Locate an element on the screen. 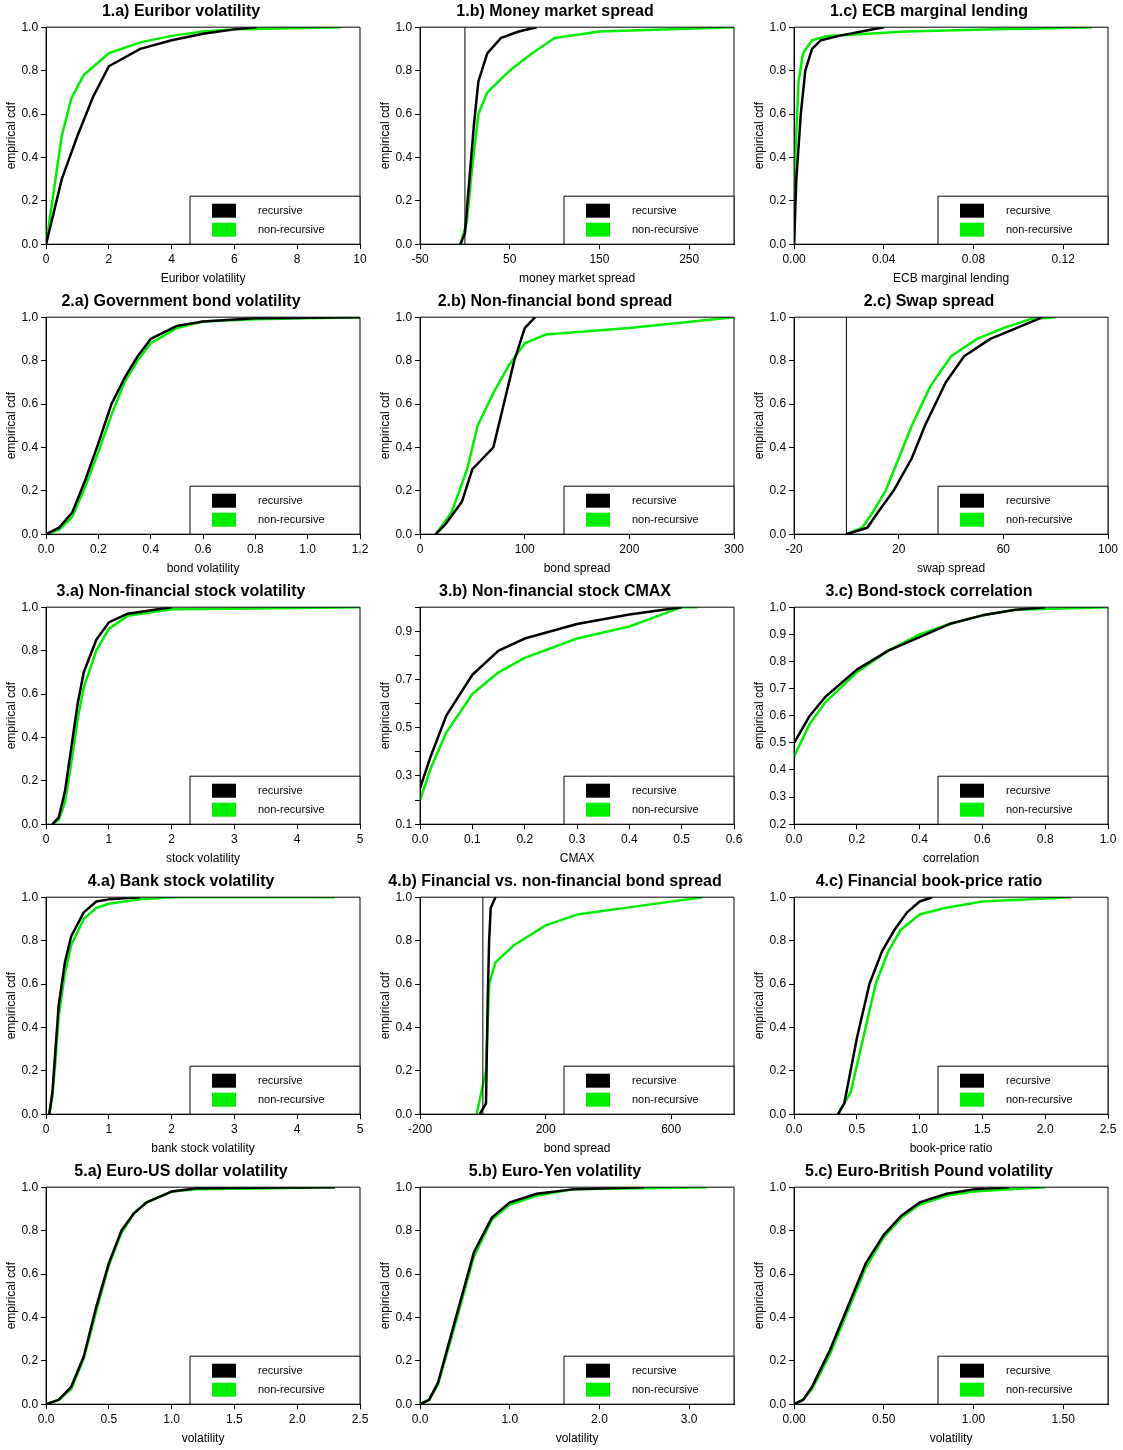  x-tick-label: 0.08 is located at coordinates (973, 258).